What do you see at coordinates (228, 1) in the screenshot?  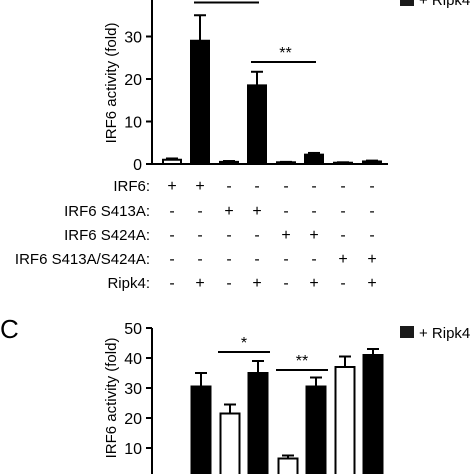 I see `chart-top-significance-label: *` at bounding box center [228, 1].